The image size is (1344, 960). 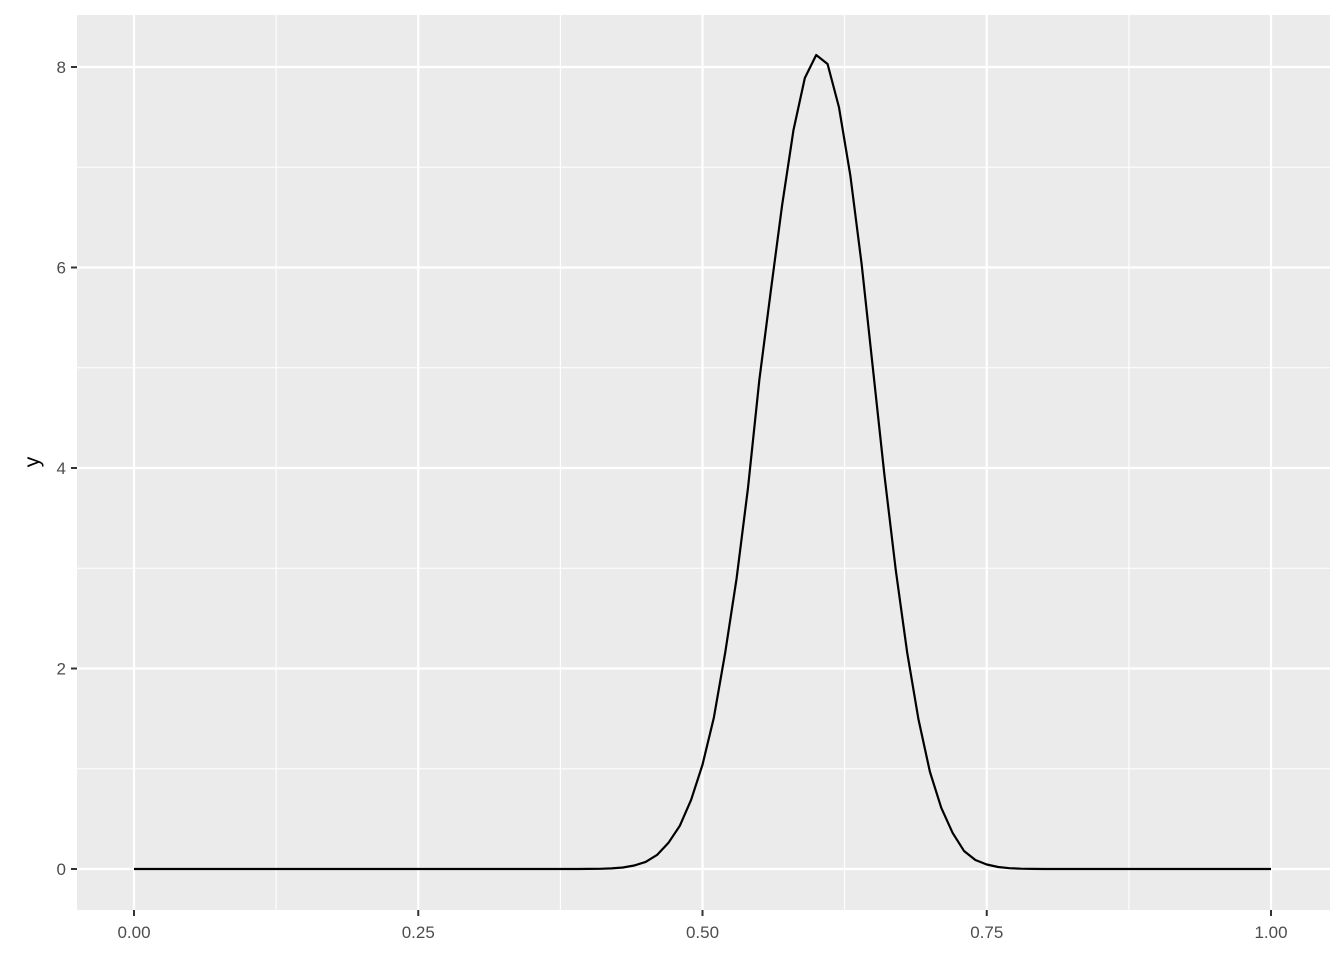 What do you see at coordinates (133, 932) in the screenshot?
I see `x-tick-label: 0.00` at bounding box center [133, 932].